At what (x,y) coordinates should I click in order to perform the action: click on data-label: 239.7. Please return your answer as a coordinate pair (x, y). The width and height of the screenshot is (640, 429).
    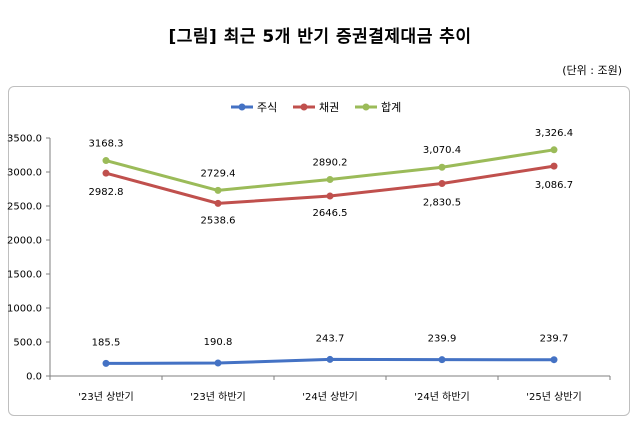
    Looking at the image, I should click on (554, 339).